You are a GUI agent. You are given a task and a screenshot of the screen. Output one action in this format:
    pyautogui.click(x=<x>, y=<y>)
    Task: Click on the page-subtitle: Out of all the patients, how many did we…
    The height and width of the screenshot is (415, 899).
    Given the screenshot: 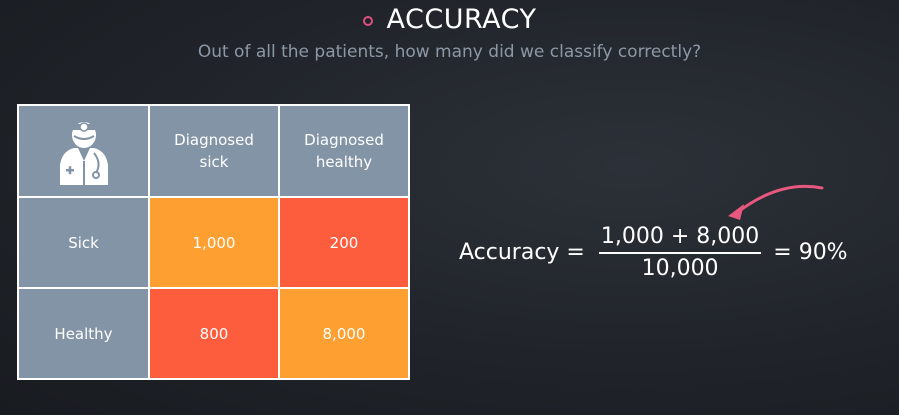 What is the action you would take?
    pyautogui.click(x=449, y=52)
    